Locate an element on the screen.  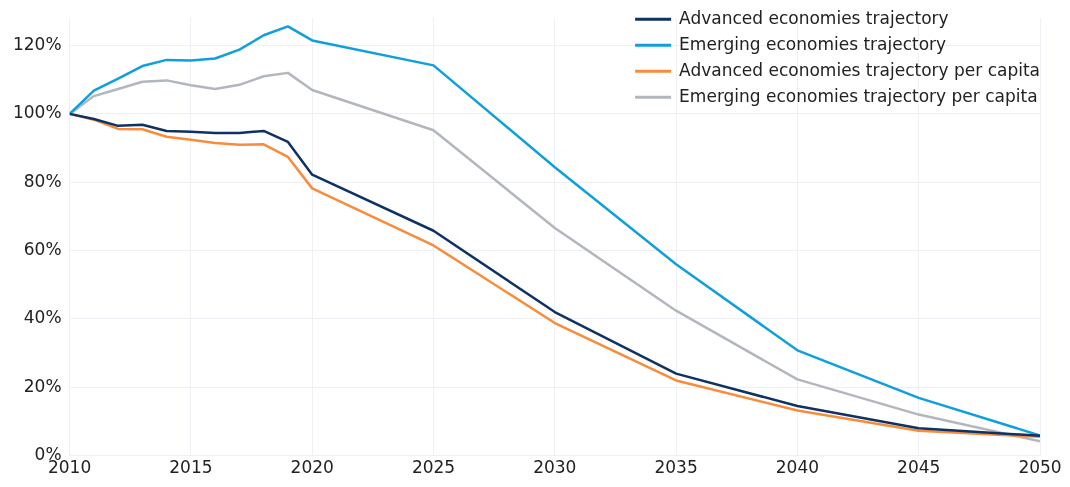
y-tick-label: 60% is located at coordinates (42, 248).